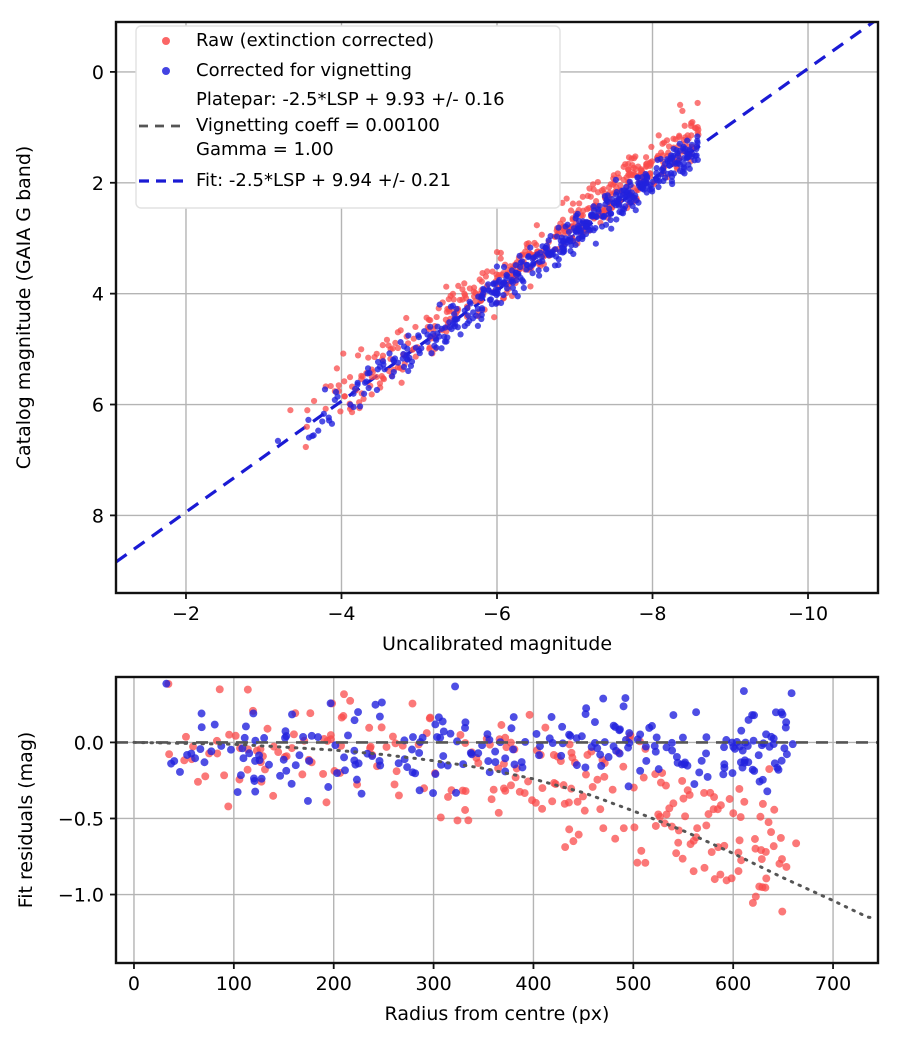 The width and height of the screenshot is (900, 1050). Describe the element at coordinates (334, 984) in the screenshot. I see `x-tick-label: 200` at that location.